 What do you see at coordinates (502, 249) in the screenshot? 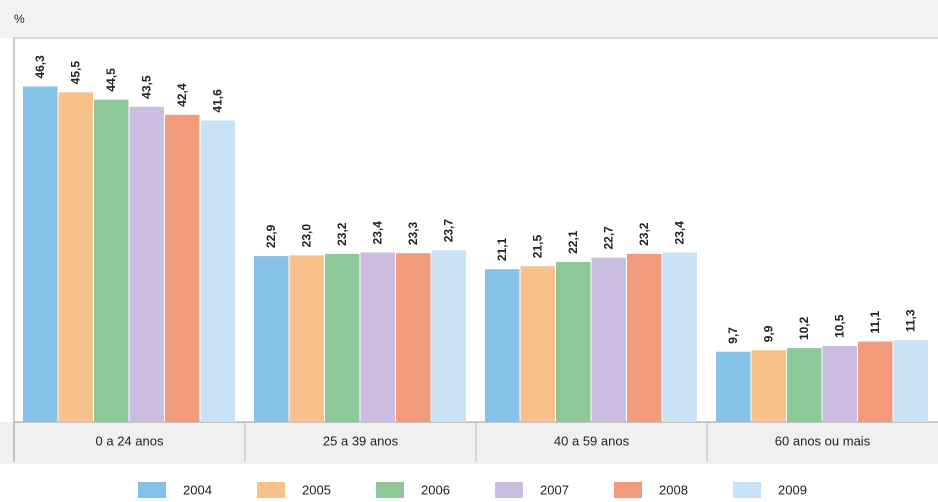
I see `value-label: 21,1` at bounding box center [502, 249].